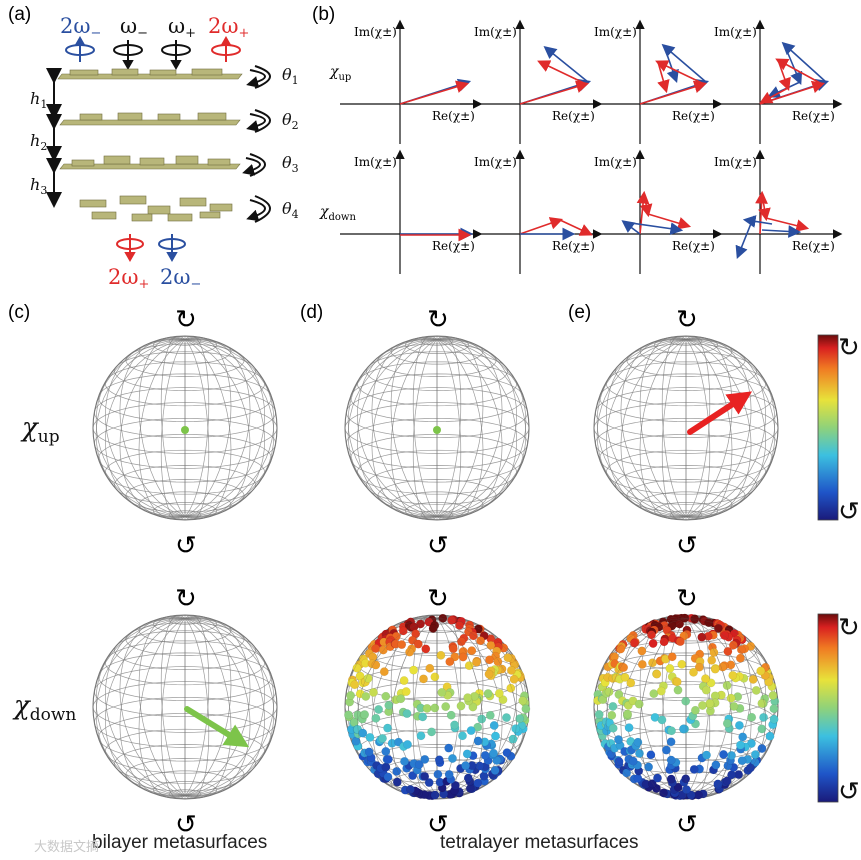 The image size is (861, 860). What do you see at coordinates (437, 433) in the screenshot?
I see `sphere-d-up: ↻↺` at bounding box center [437, 433].